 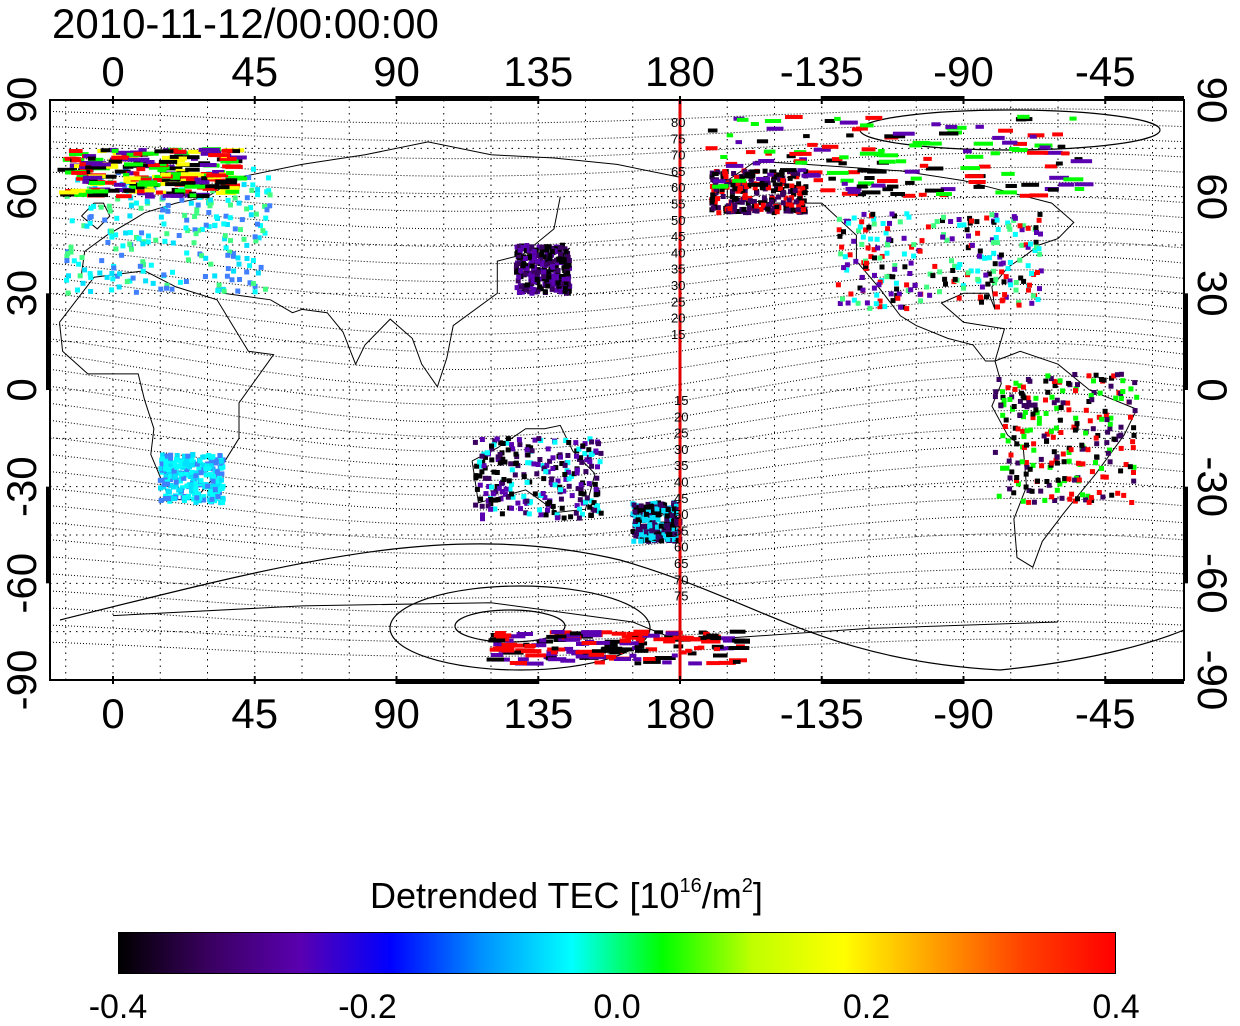 I want to click on lat-label-right: 30, so click(x=1212, y=293).